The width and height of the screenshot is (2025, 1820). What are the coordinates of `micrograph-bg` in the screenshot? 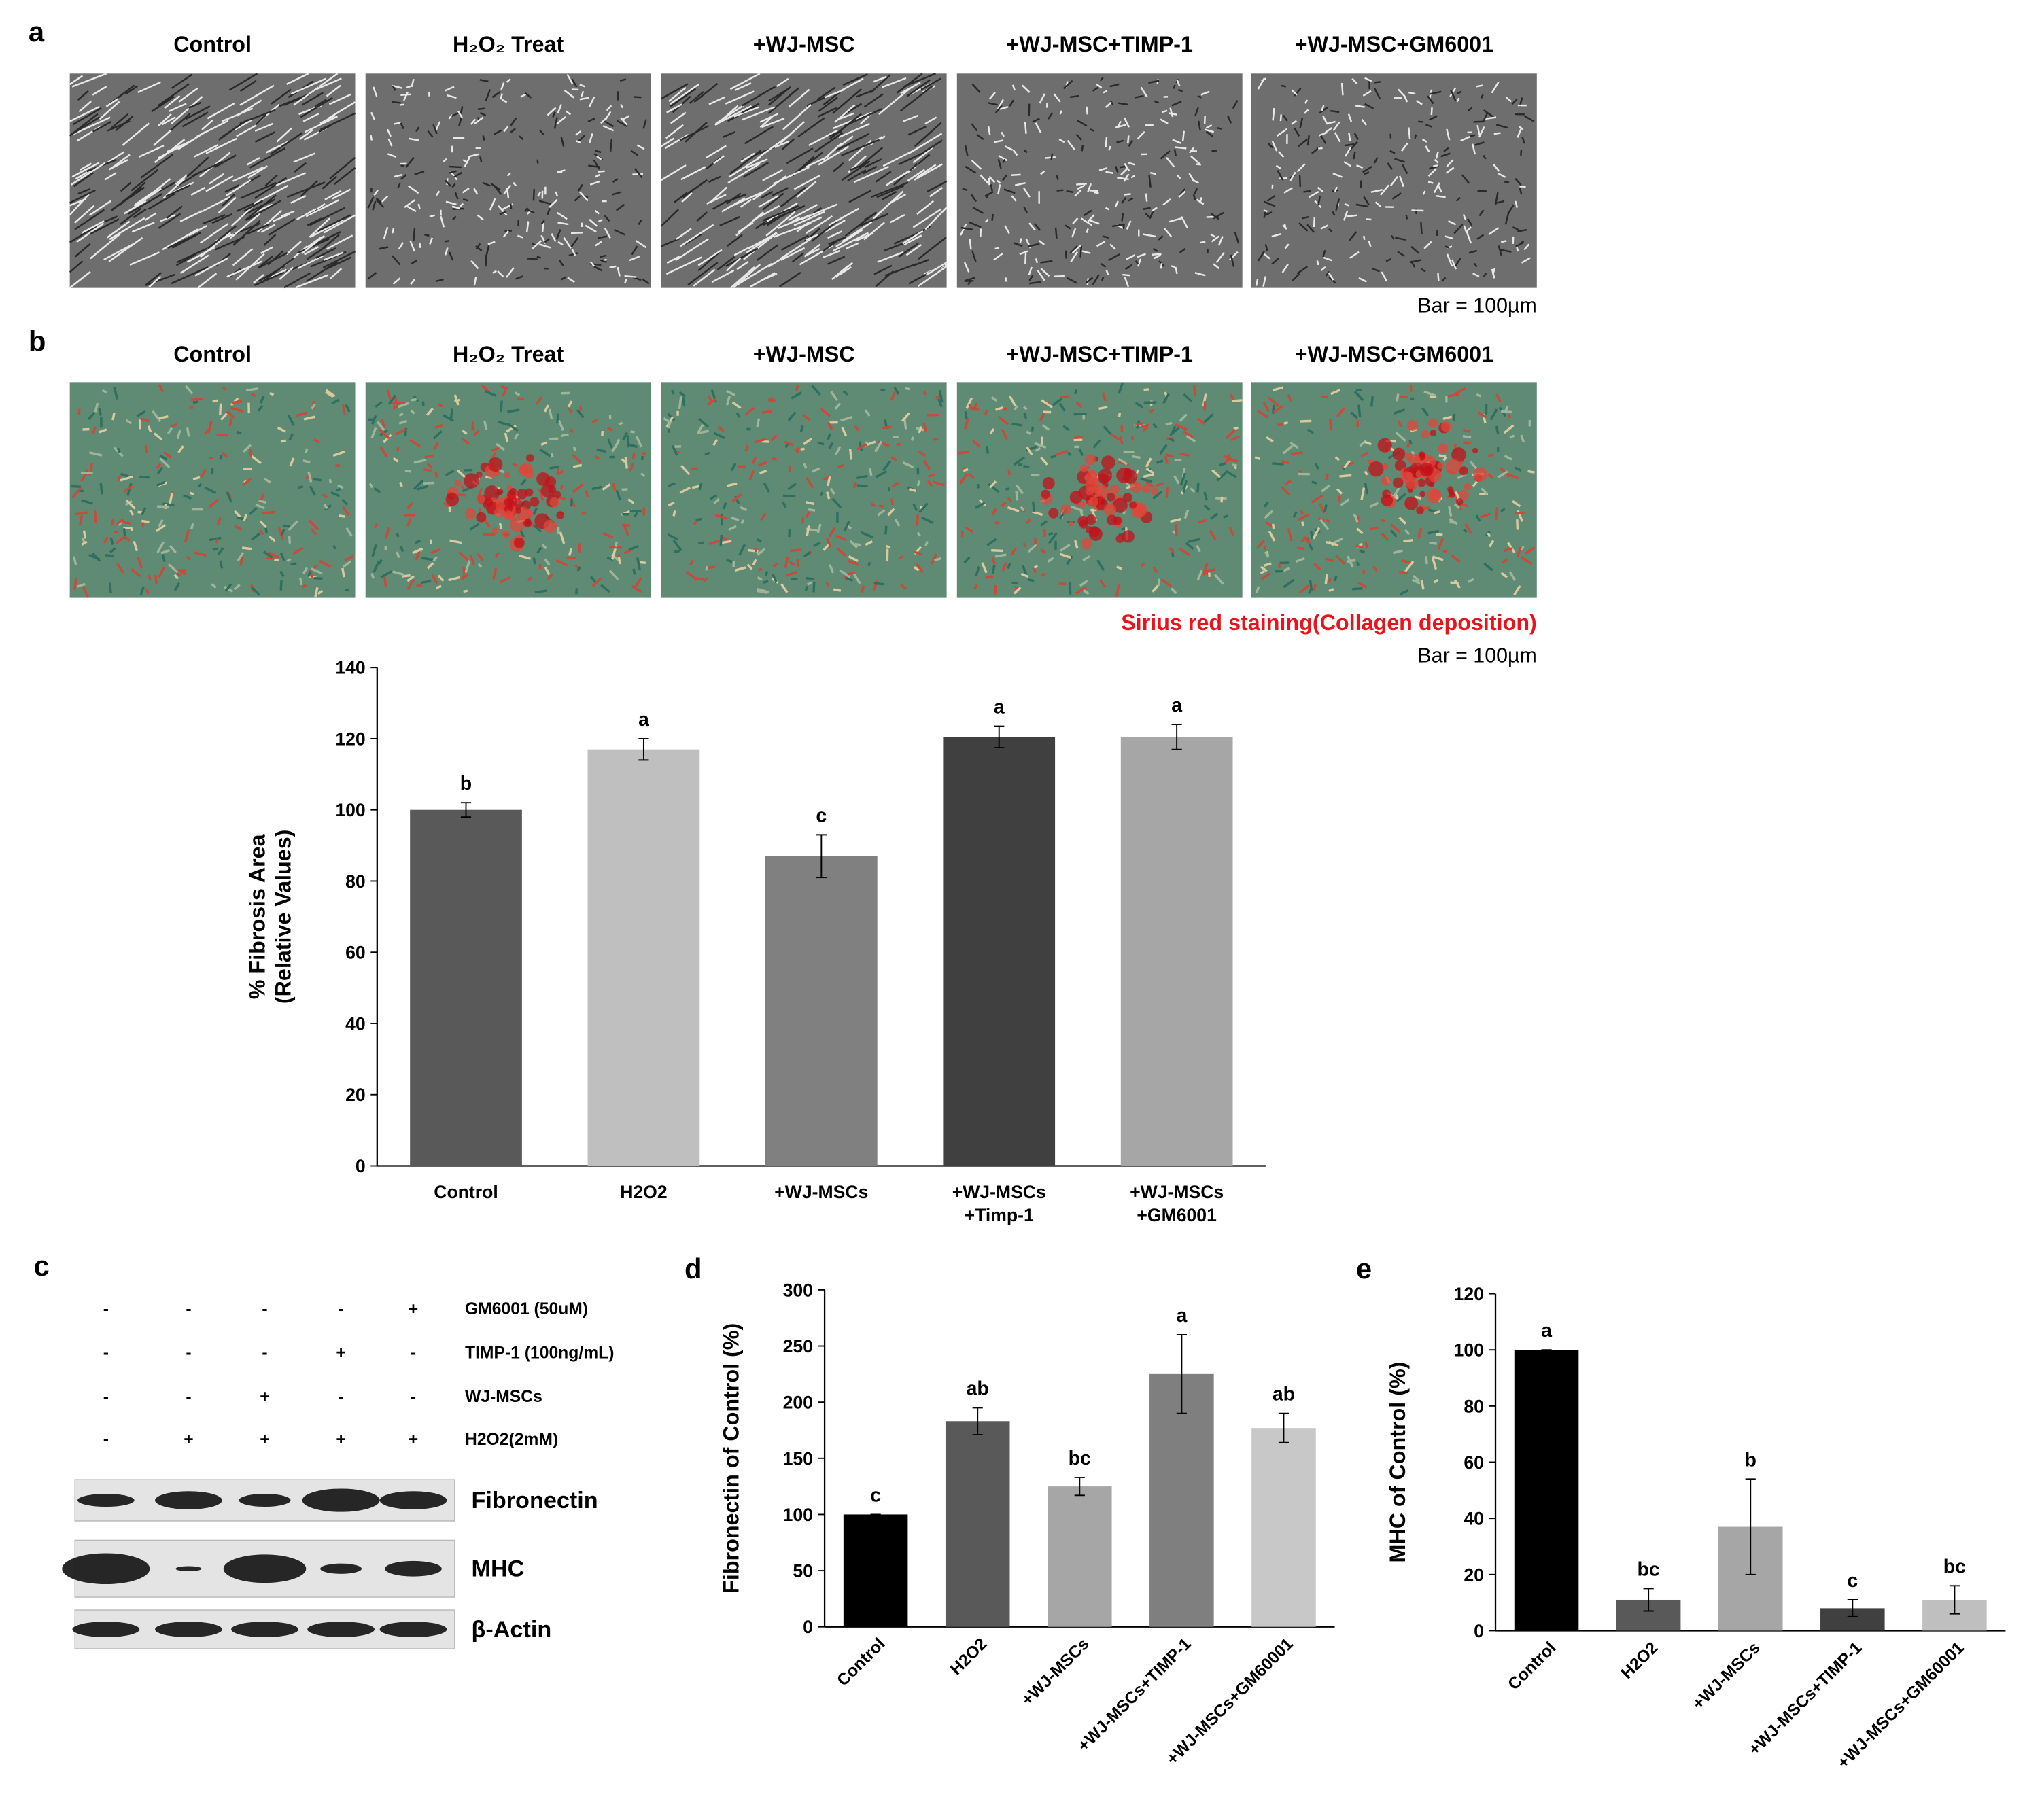 It's located at (508, 180).